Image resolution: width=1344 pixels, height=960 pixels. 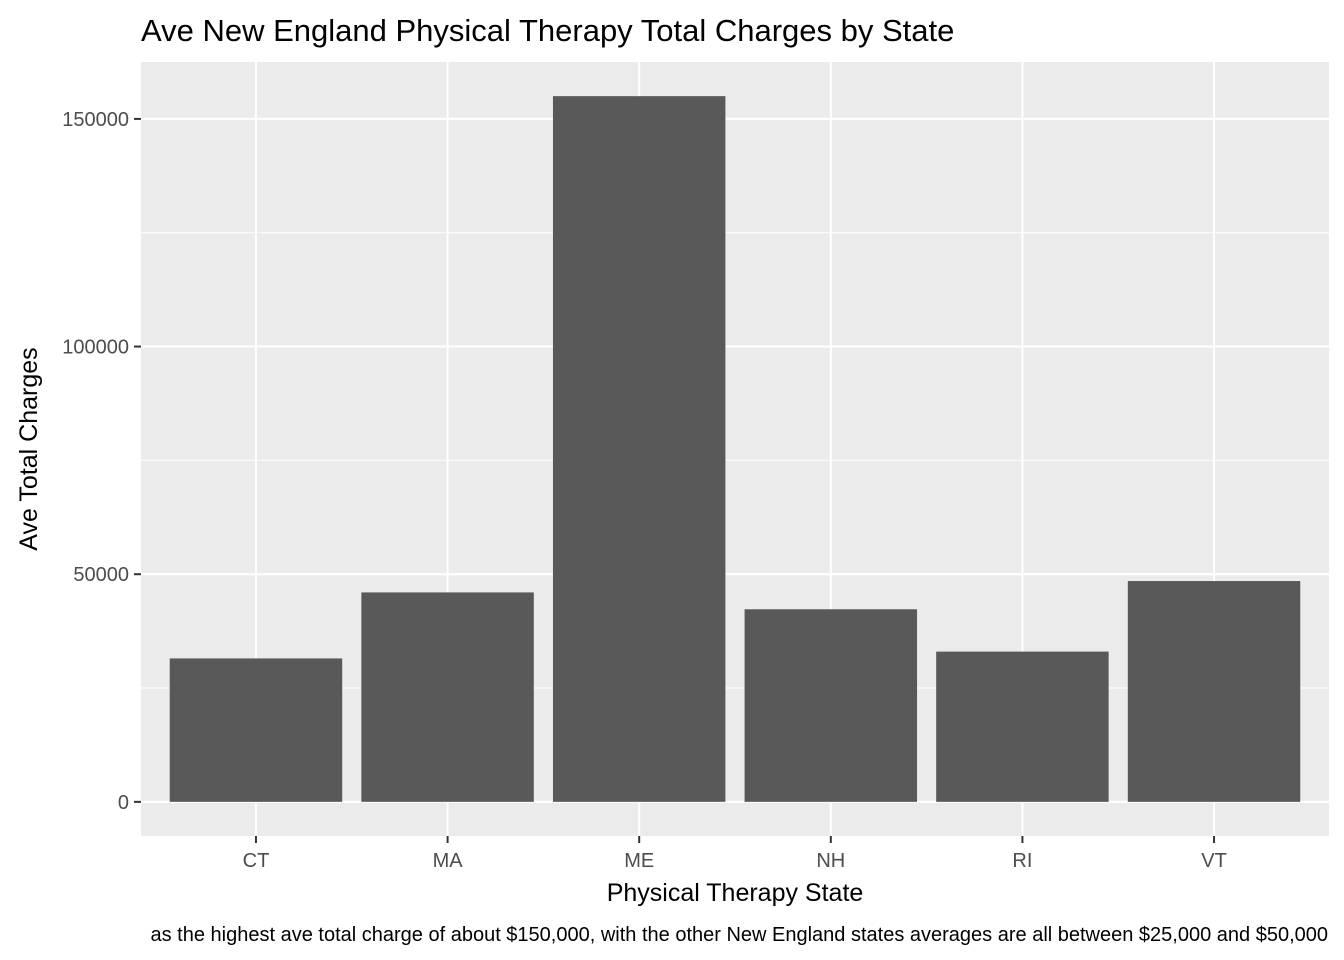 I want to click on x-tick-label: ME, so click(x=639, y=861).